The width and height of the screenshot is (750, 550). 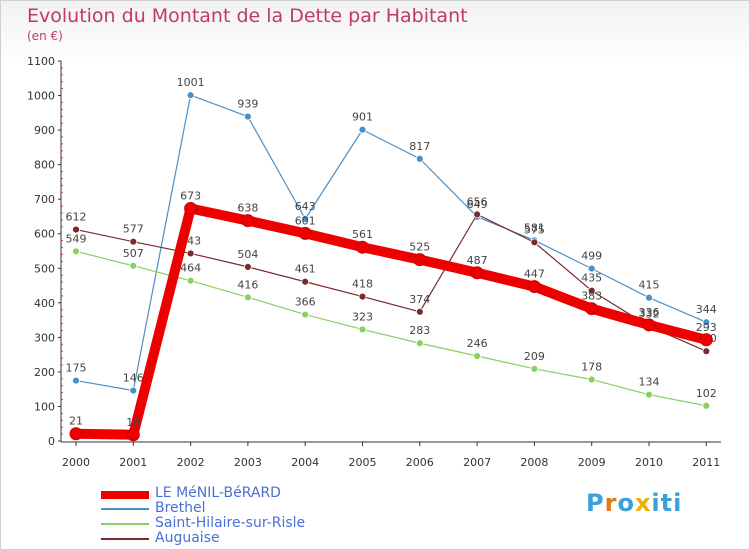 What do you see at coordinates (611, 503) in the screenshot?
I see `logo-letter: r` at bounding box center [611, 503].